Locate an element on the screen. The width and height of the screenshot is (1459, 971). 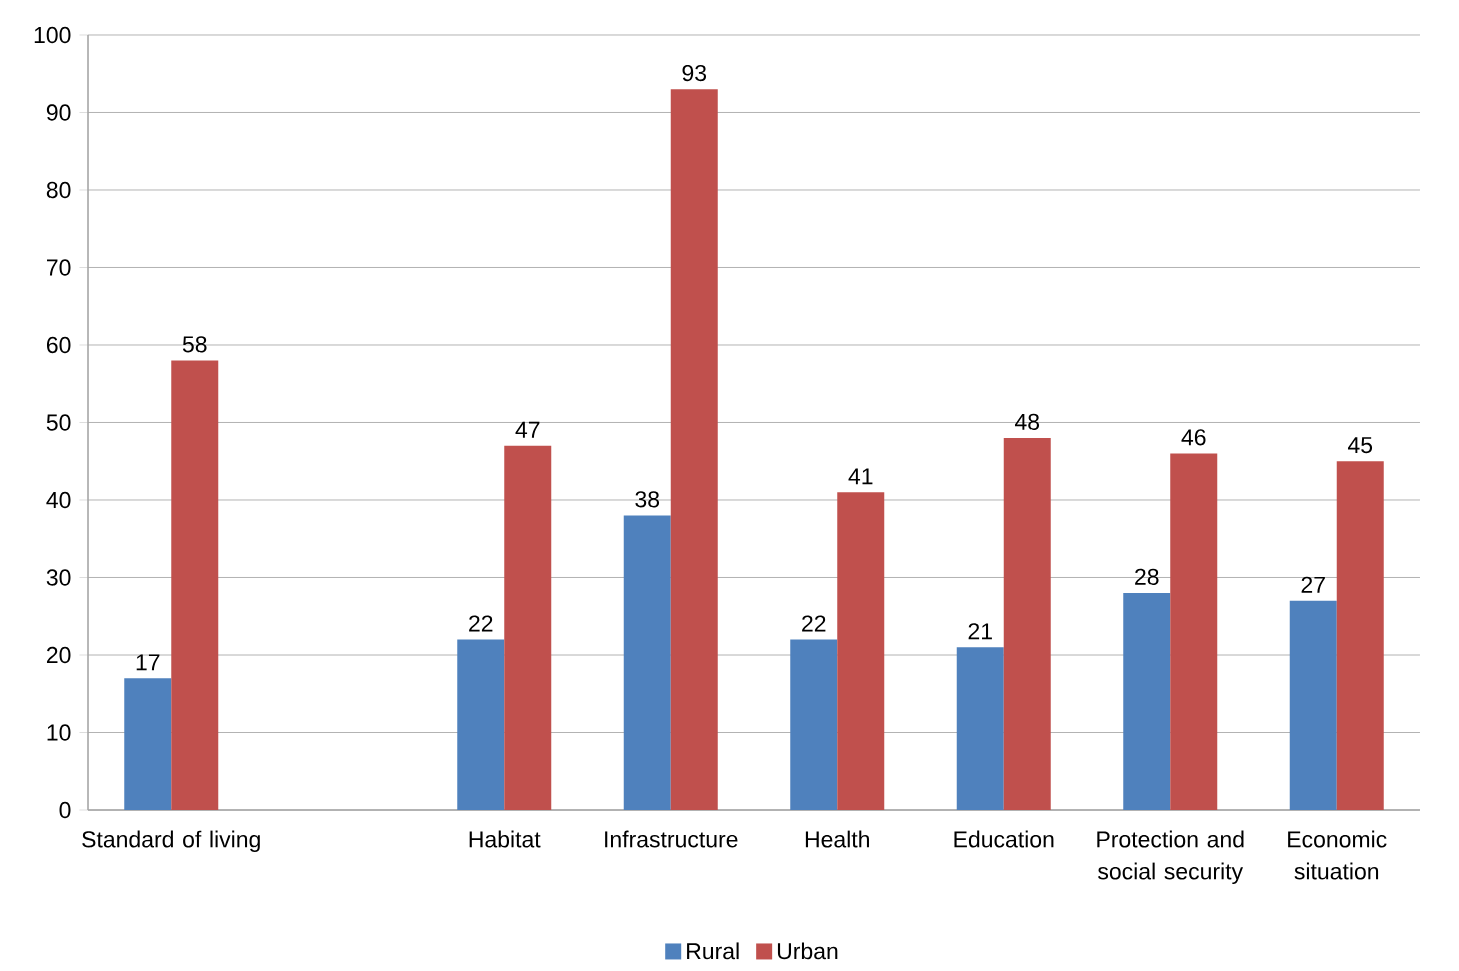
legend-label: Urban is located at coordinates (807, 951).